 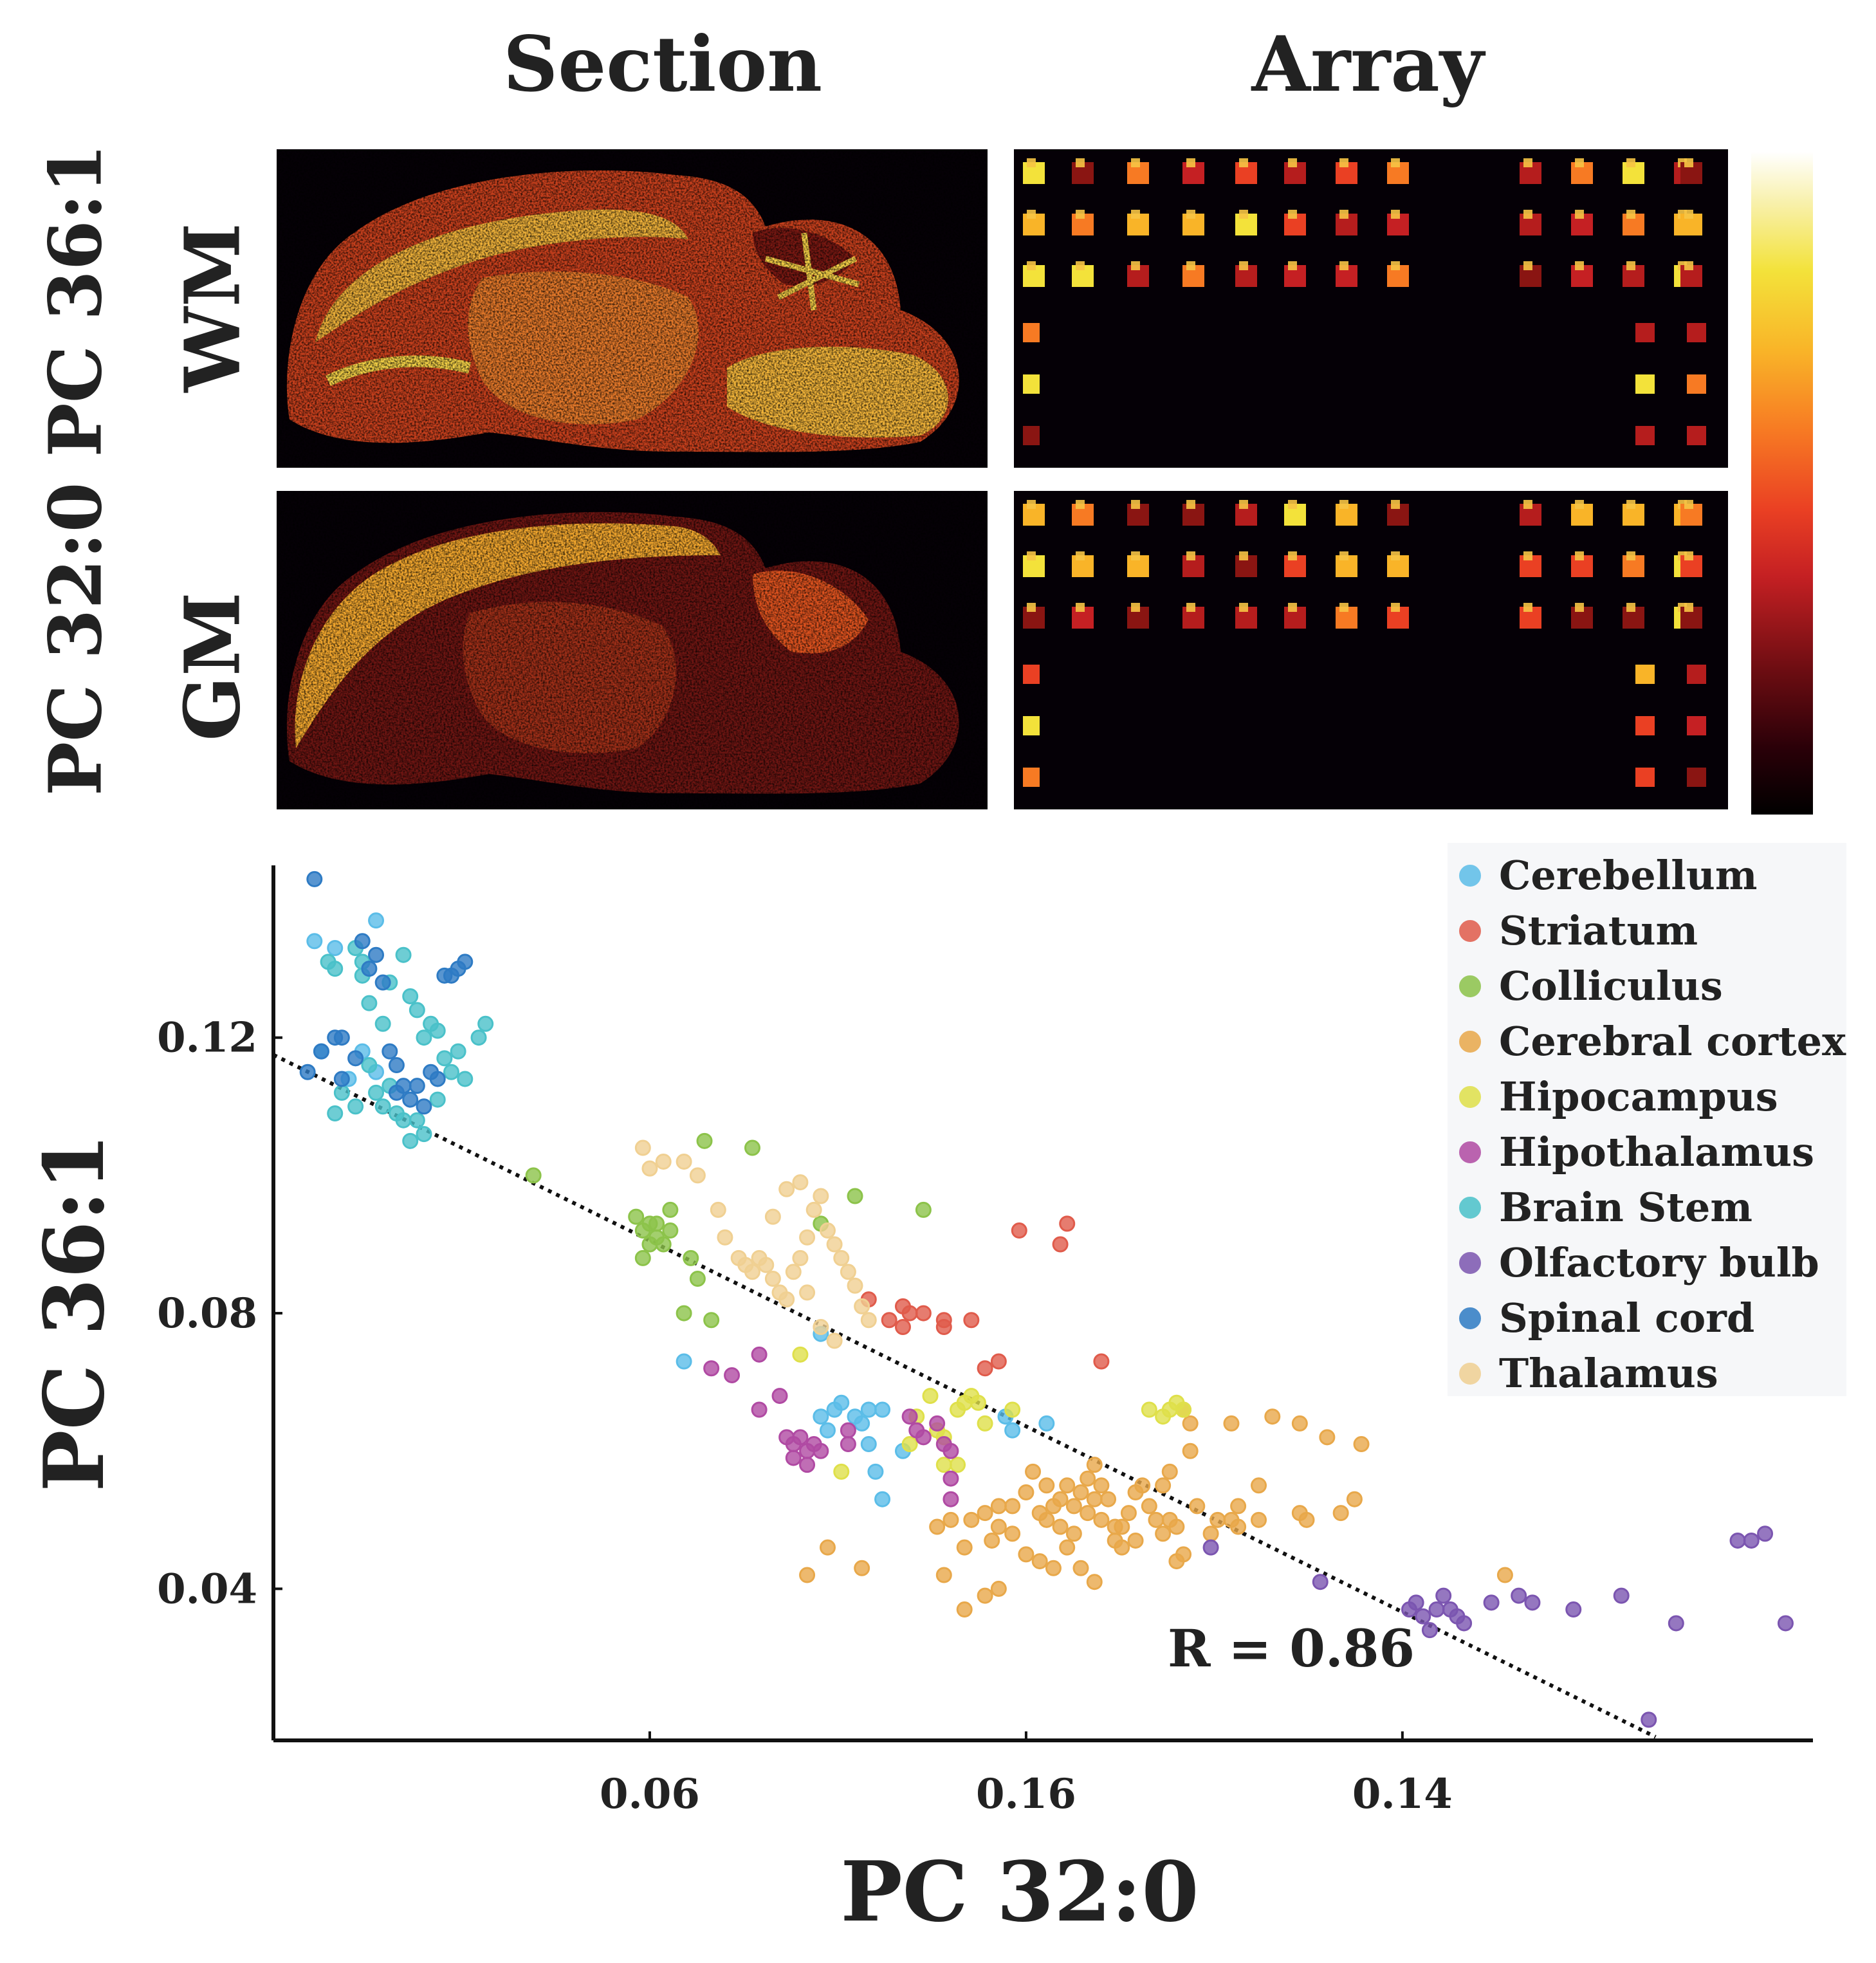 I want to click on y-axis-label: PC 36:1, so click(x=74, y=1312).